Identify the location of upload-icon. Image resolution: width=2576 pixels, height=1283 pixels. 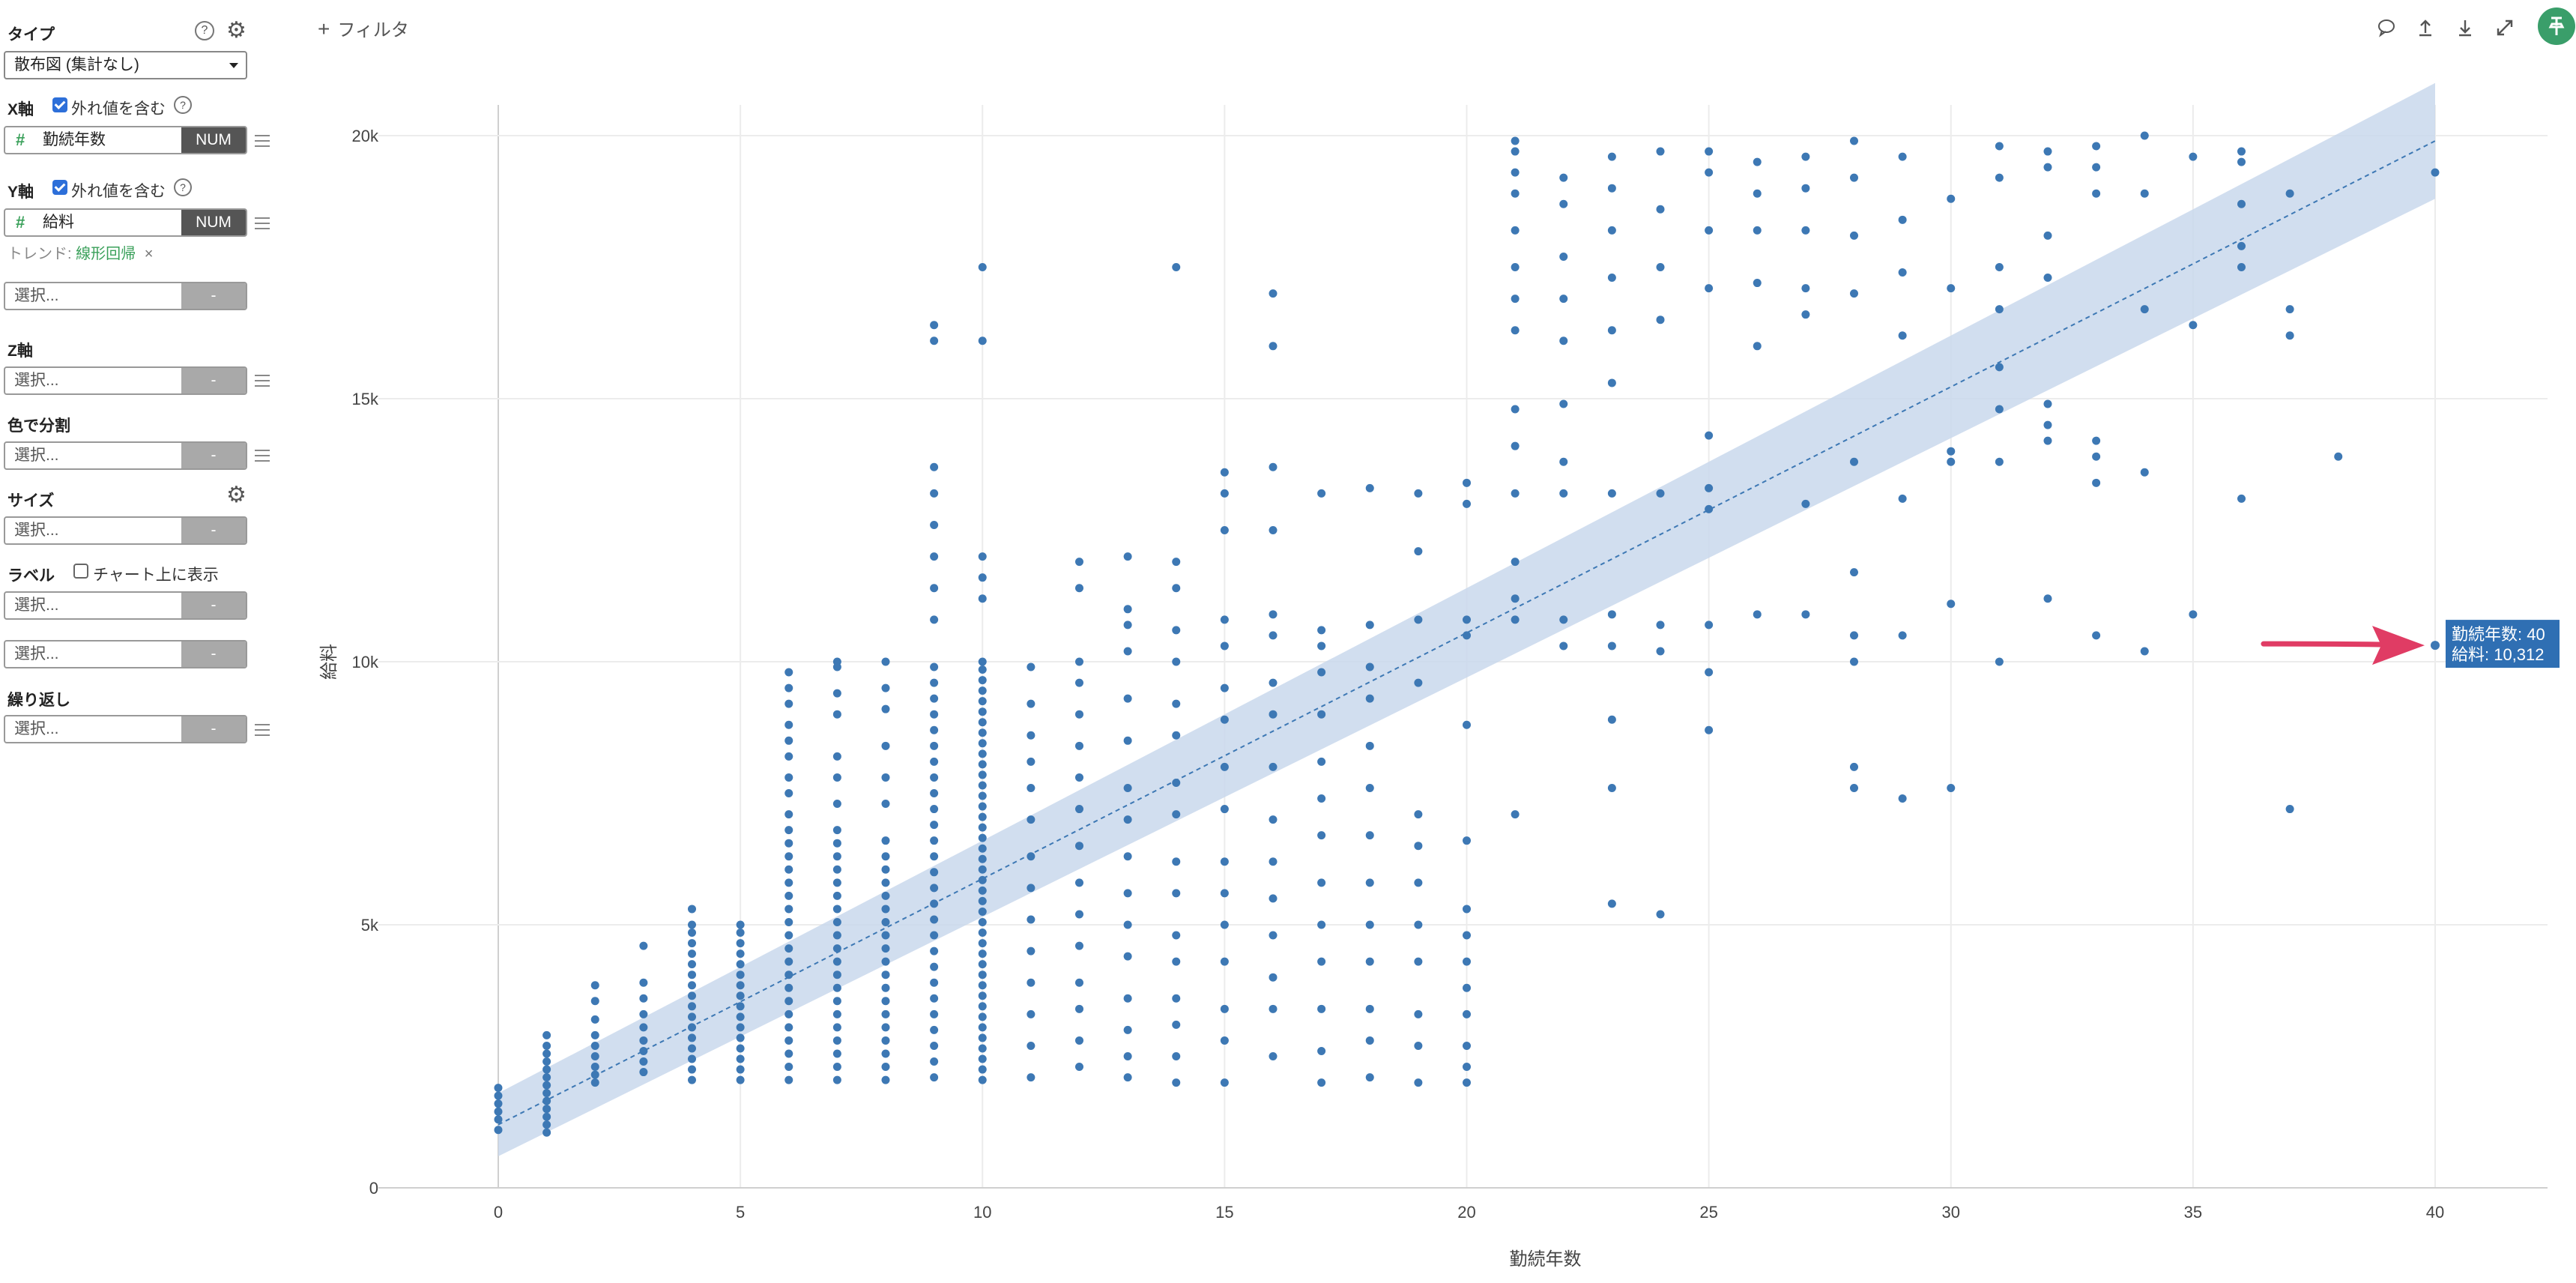
(2425, 28).